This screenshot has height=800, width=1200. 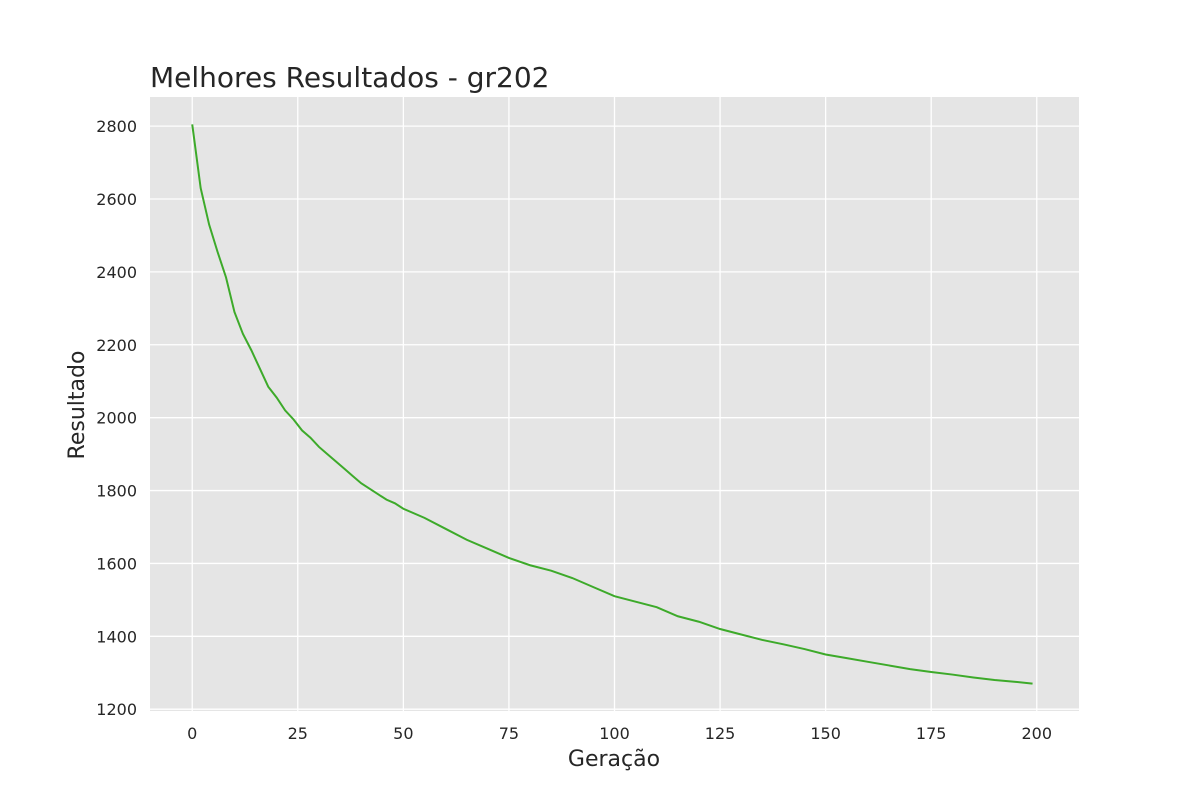 What do you see at coordinates (1036, 733) in the screenshot?
I see `x-tick-label: 200` at bounding box center [1036, 733].